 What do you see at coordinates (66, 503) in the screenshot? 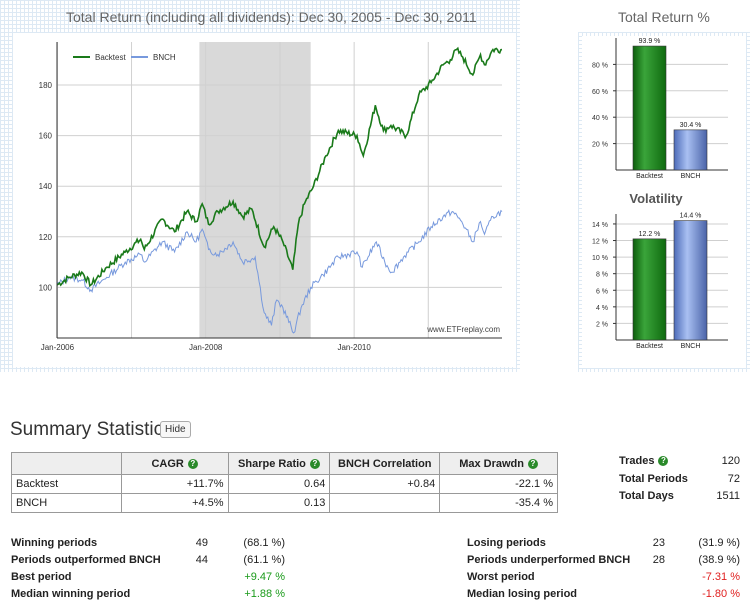
I see `row-label: BNCH` at bounding box center [66, 503].